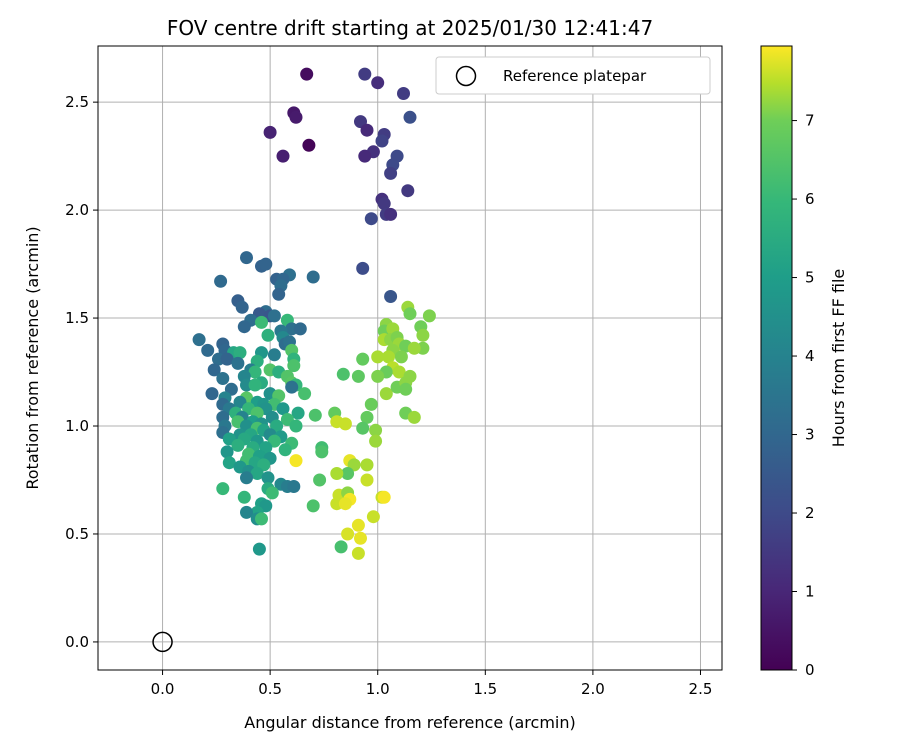 The image size is (900, 750). I want to click on colorbar-tick-label: 4, so click(810, 356).